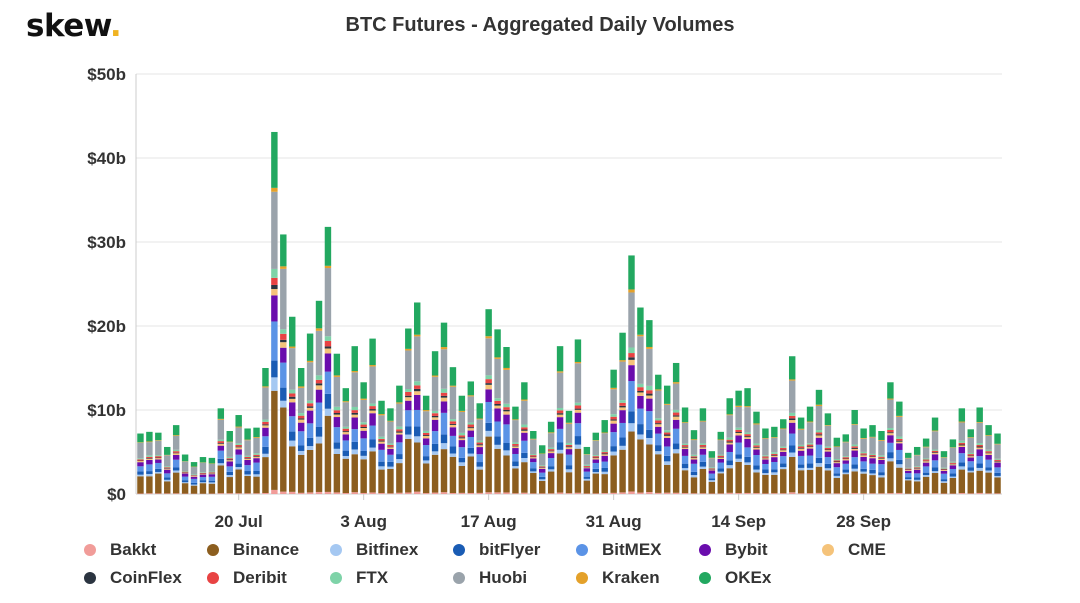 The height and width of the screenshot is (603, 1080). What do you see at coordinates (619, 550) in the screenshot?
I see `legend-item-bitmex: BitMEX` at bounding box center [619, 550].